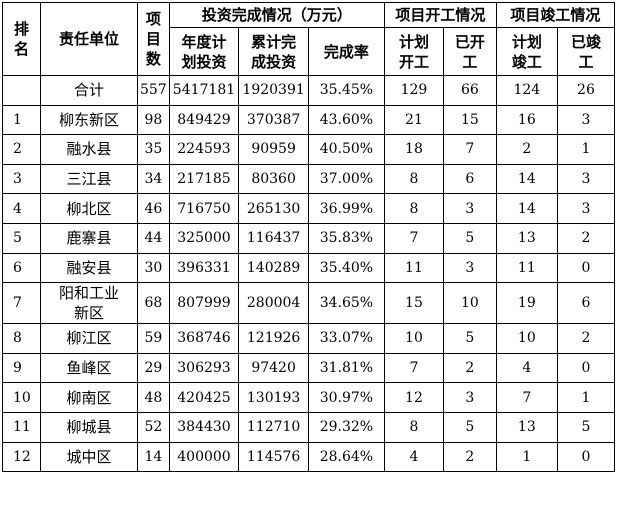 The height and width of the screenshot is (509, 619). I want to click on annual-plan-cell: 217185, so click(204, 179).